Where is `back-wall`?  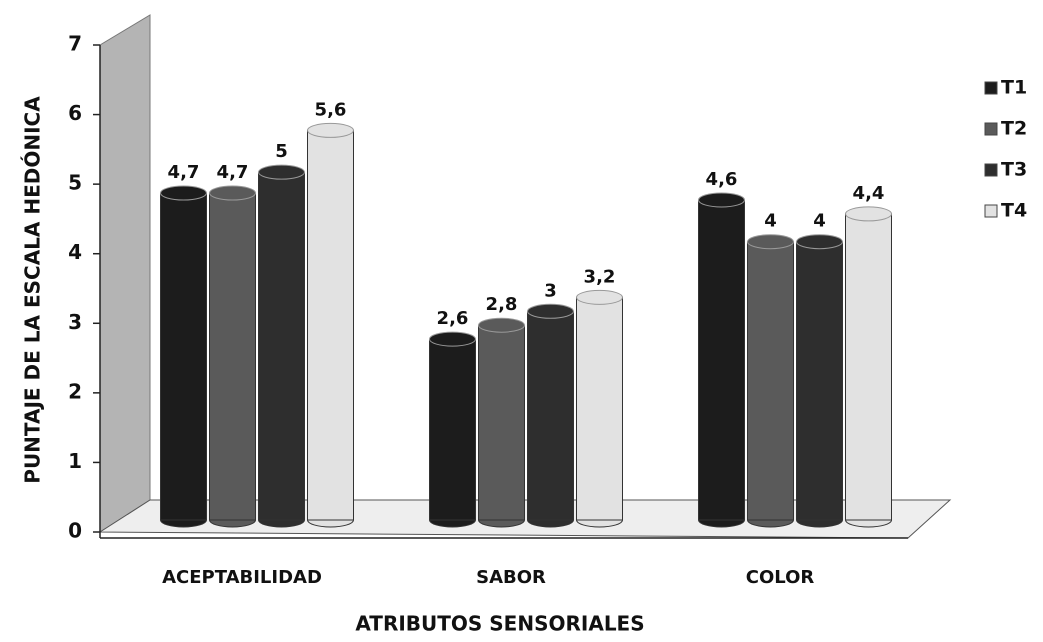 back-wall is located at coordinates (125, 273).